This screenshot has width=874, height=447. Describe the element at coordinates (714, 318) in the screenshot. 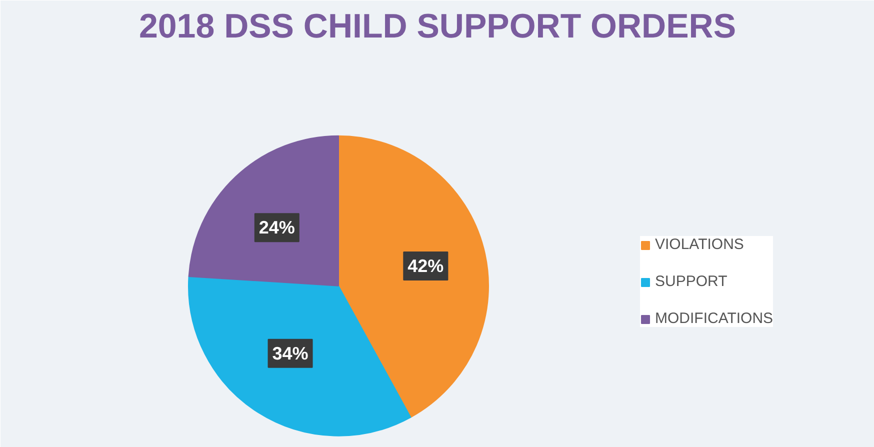

I see `legend-label: MODIFICATIONS` at that location.